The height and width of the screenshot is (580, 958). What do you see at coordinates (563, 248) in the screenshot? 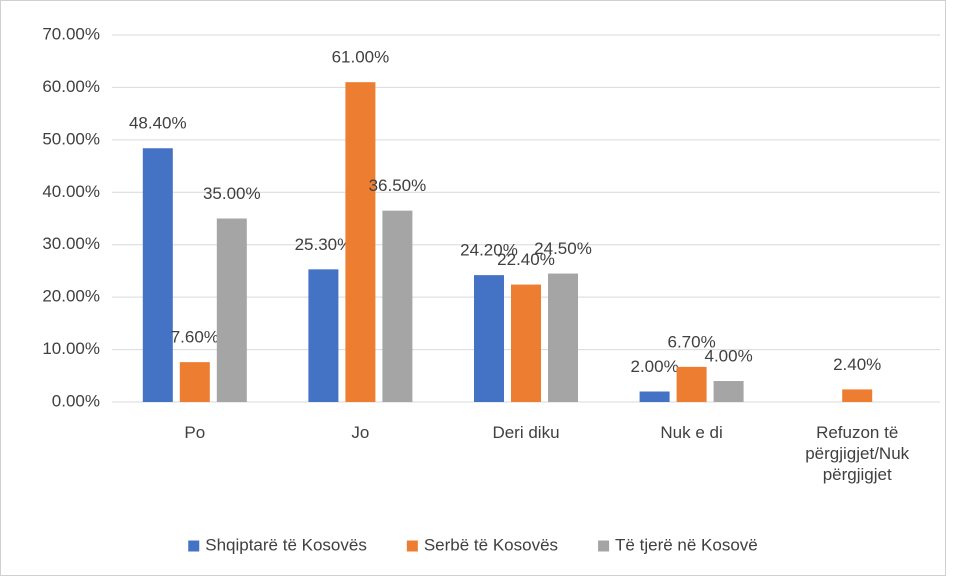
I see `data-label: 24.50%` at bounding box center [563, 248].